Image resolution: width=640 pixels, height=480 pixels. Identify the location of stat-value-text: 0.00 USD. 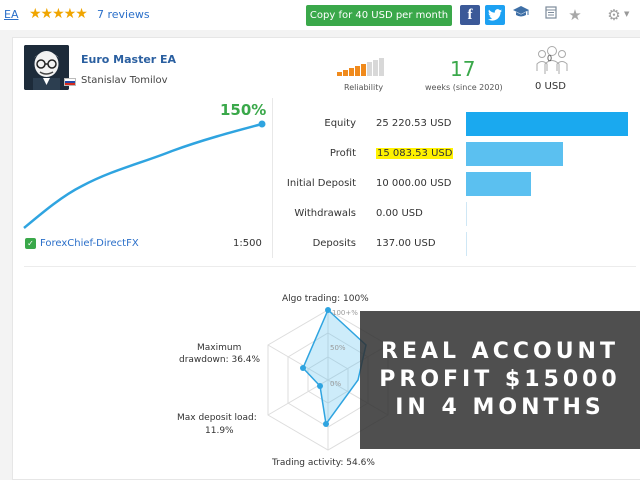
(399, 213).